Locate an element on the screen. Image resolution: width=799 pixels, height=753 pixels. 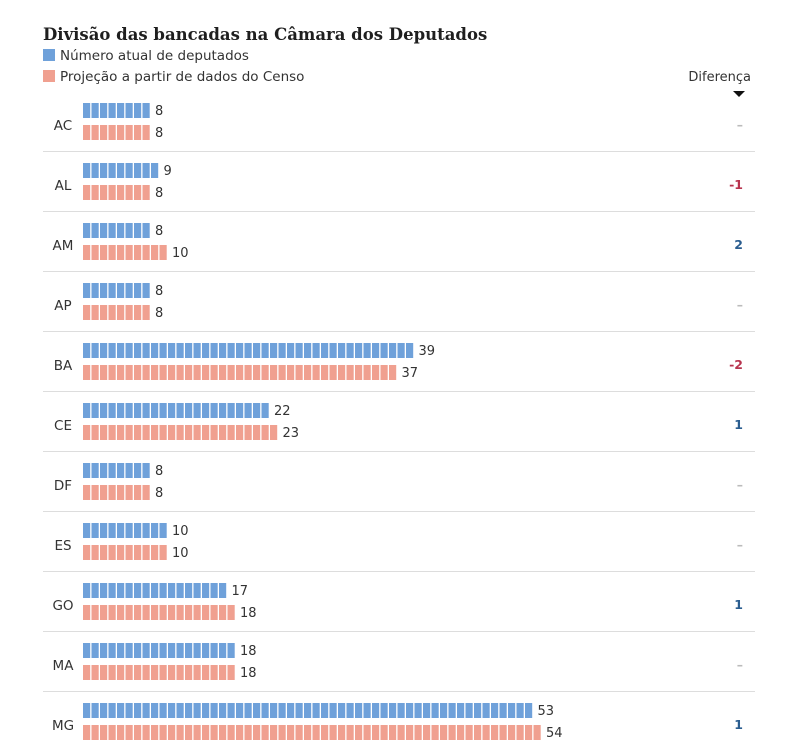
difference-column-header: Diferença is located at coordinates (719, 77).